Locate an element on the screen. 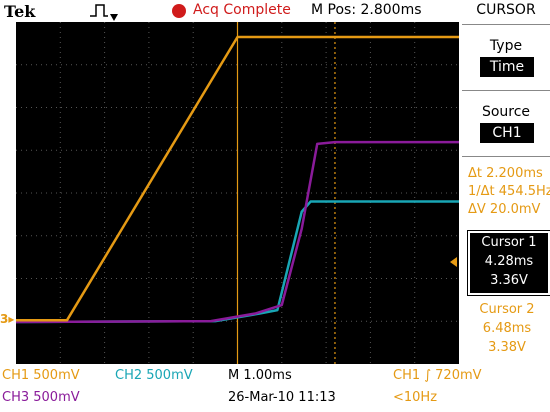 The height and width of the screenshot is (412, 550). ch1-scale: CH1 500mV is located at coordinates (41, 375).